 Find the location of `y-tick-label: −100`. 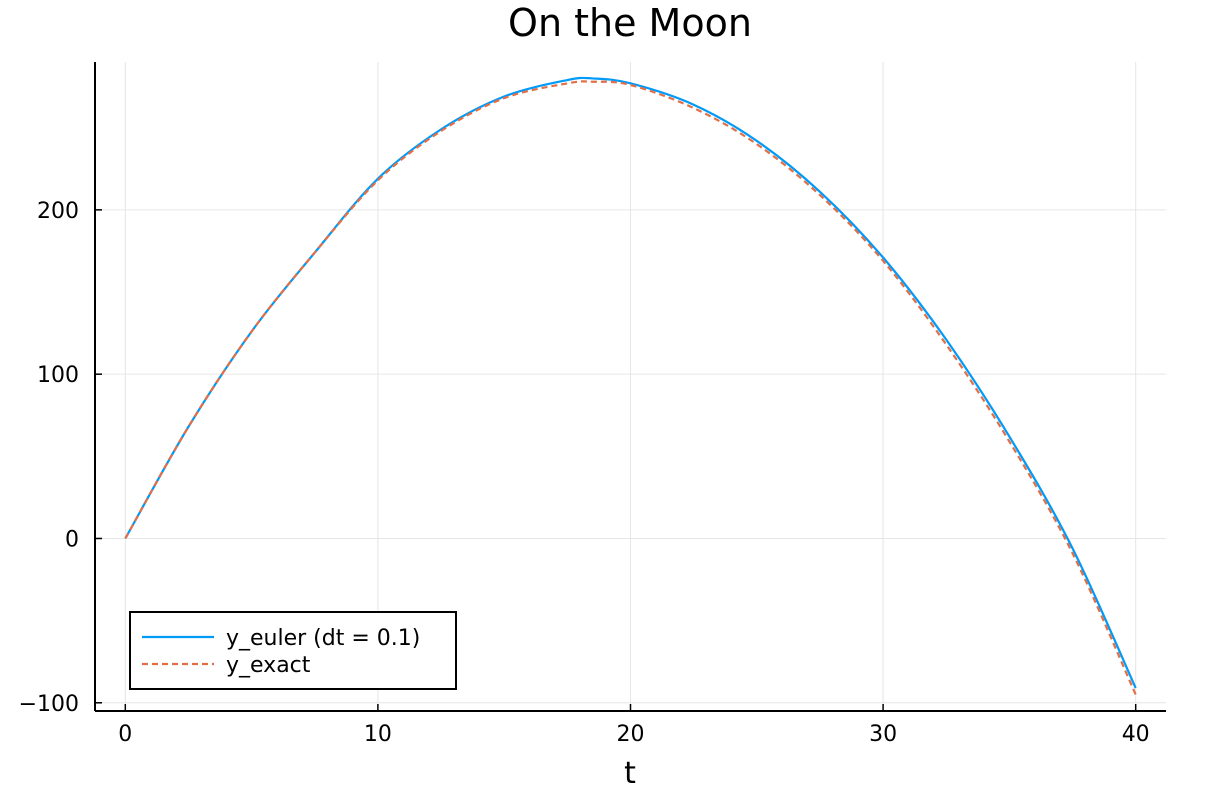

y-tick-label: −100 is located at coordinates (49, 704).